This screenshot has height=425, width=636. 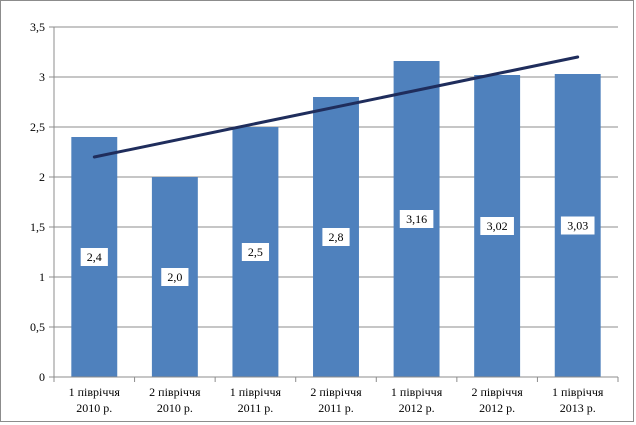 What do you see at coordinates (37, 27) in the screenshot?
I see `y-tick-label: 3,5` at bounding box center [37, 27].